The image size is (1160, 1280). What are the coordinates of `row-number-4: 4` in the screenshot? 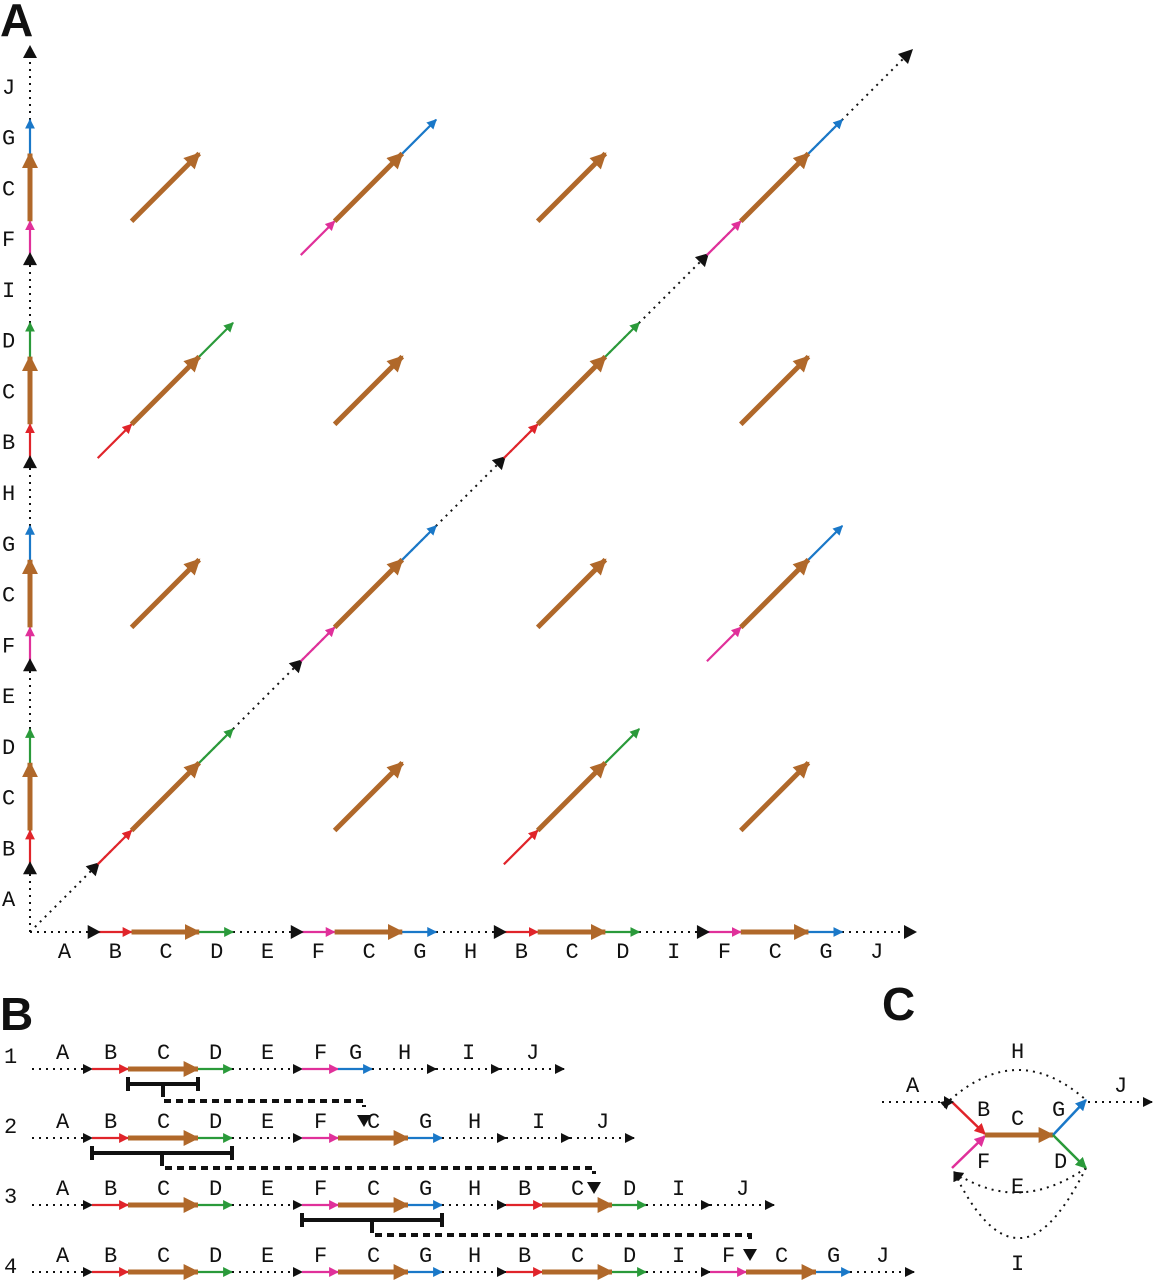 It's located at (10, 1267).